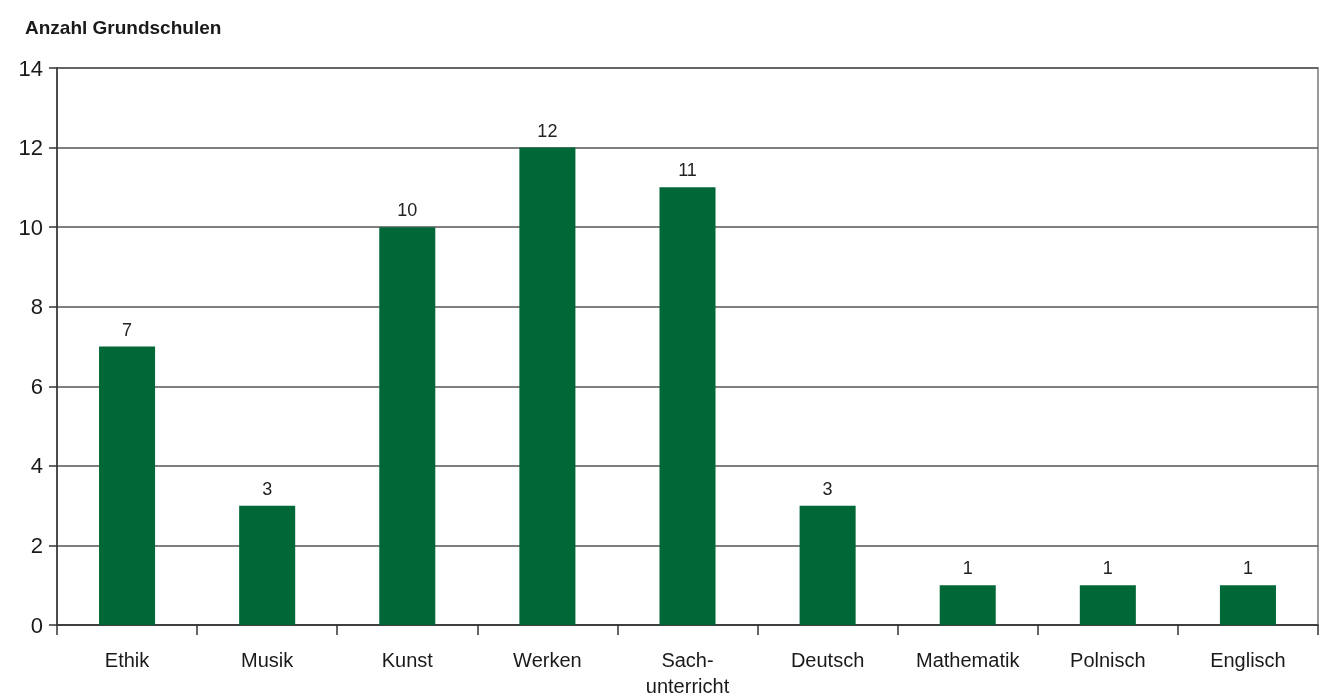 This screenshot has height=699, width=1327. Describe the element at coordinates (1108, 660) in the screenshot. I see `x-tick-label: Polnisch` at that location.